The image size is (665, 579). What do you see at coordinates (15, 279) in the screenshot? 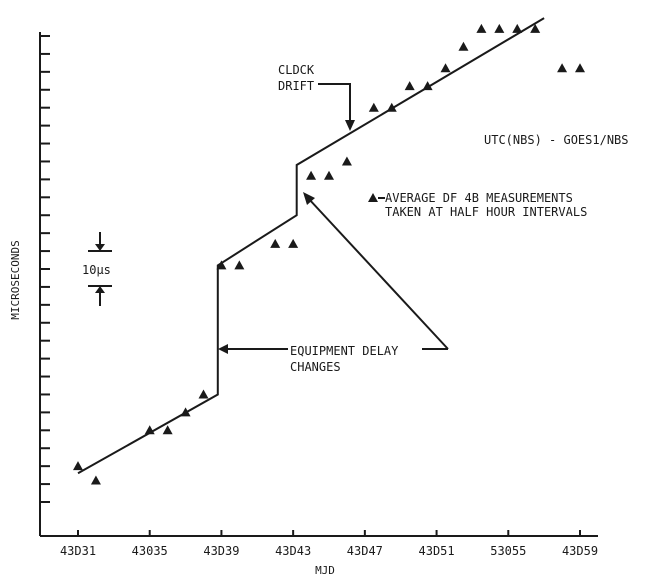
I see `y-axis-title: MICROSECONDS` at bounding box center [15, 279].